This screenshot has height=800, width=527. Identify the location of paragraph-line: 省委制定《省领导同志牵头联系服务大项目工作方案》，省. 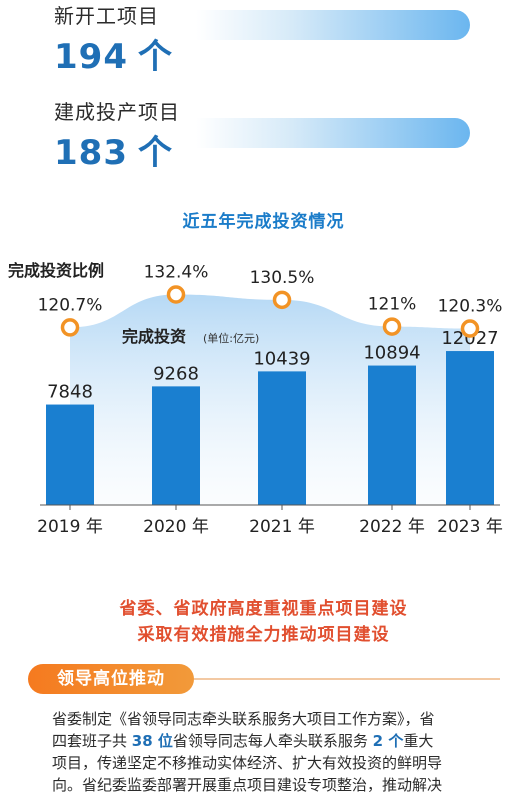
(277, 719).